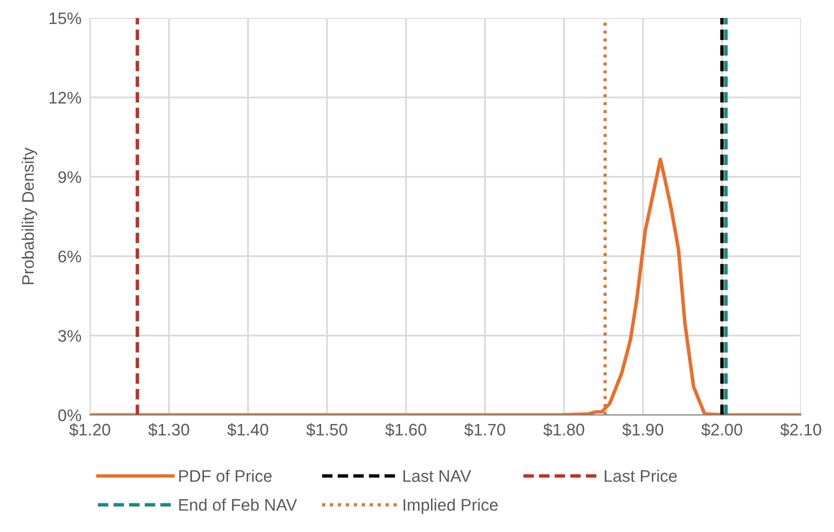 This screenshot has width=834, height=532. I want to click on x-tick-label: $1.70, so click(485, 430).